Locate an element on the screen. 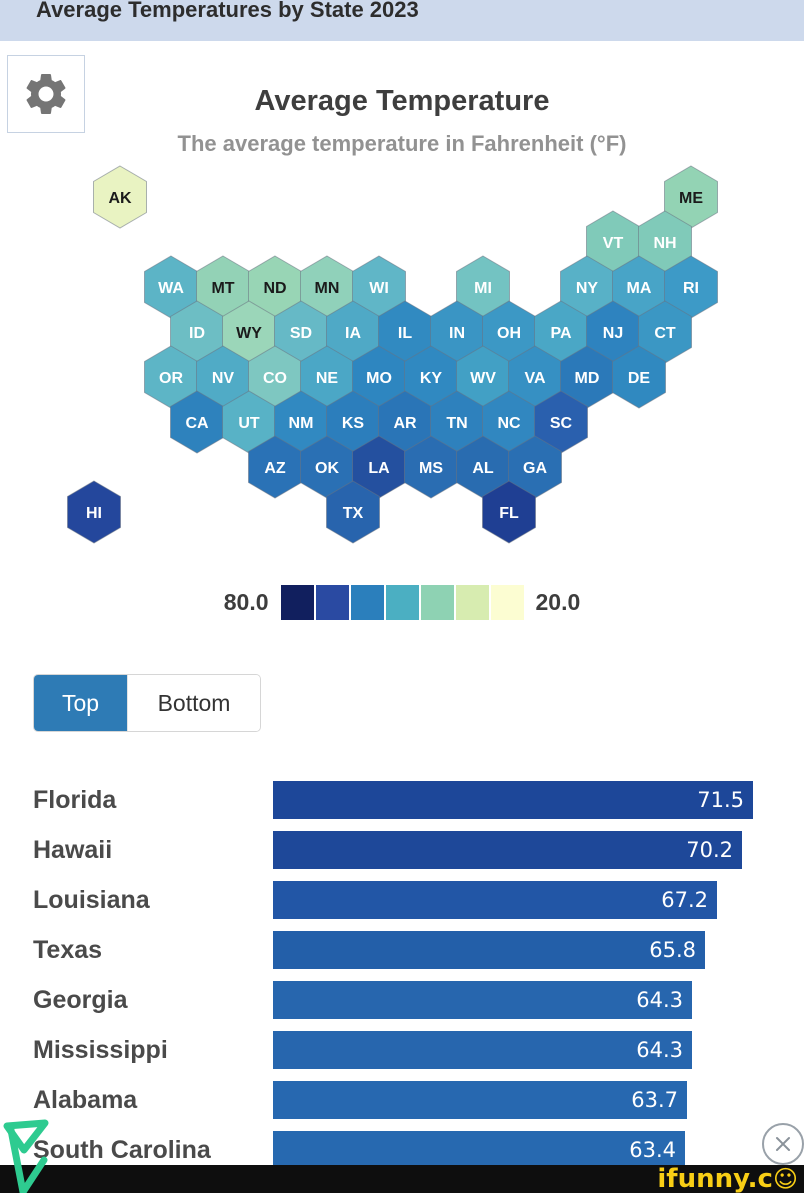 Image resolution: width=804 pixels, height=1193 pixels. hex-state-ak: AK is located at coordinates (120, 197).